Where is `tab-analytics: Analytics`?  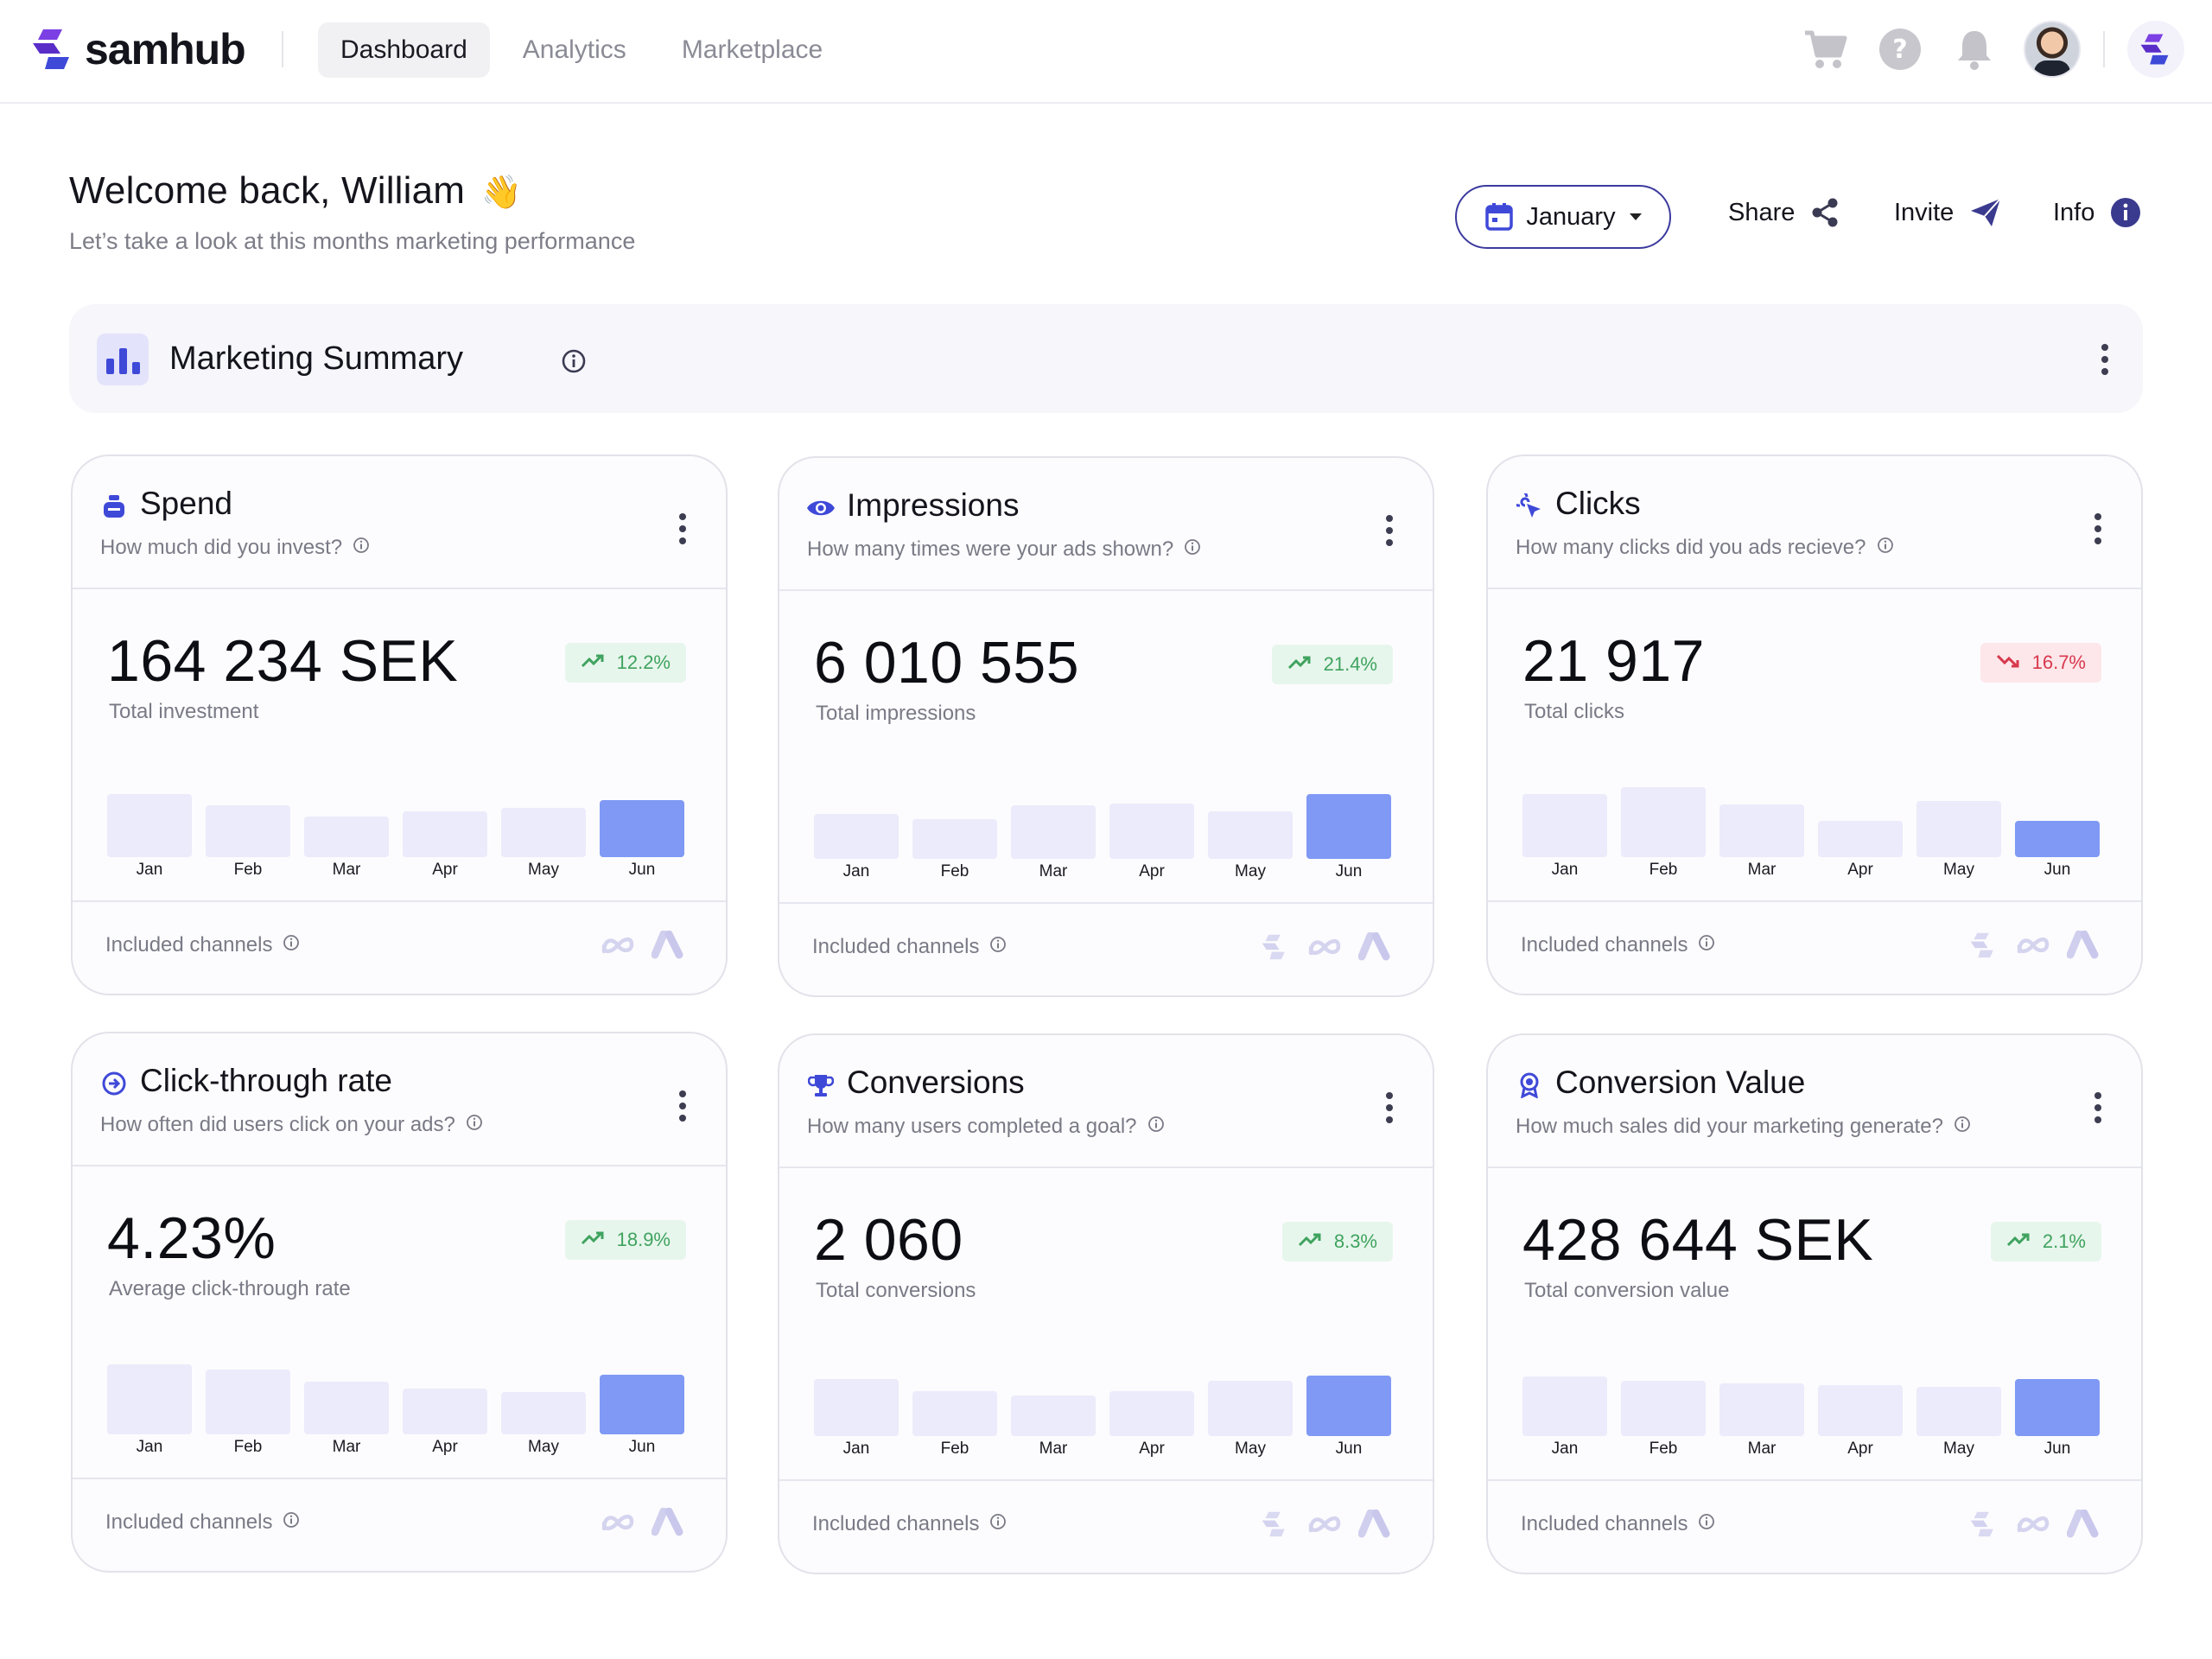 tab-analytics: Analytics is located at coordinates (574, 49).